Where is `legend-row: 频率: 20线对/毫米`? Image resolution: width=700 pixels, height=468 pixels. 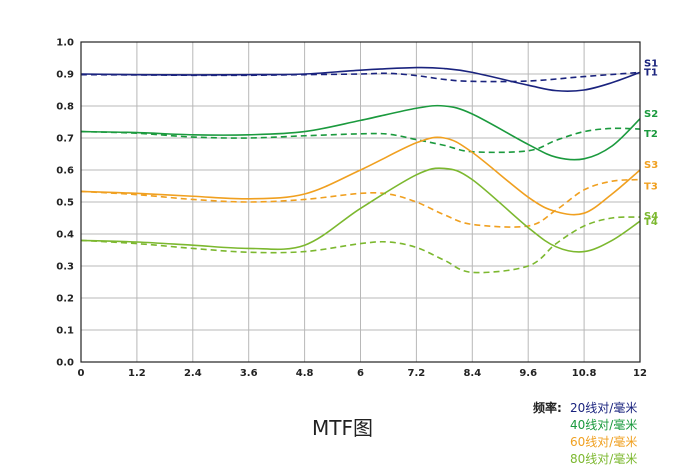
legend-row: 频率: 20线对/毫米 is located at coordinates (585, 408).